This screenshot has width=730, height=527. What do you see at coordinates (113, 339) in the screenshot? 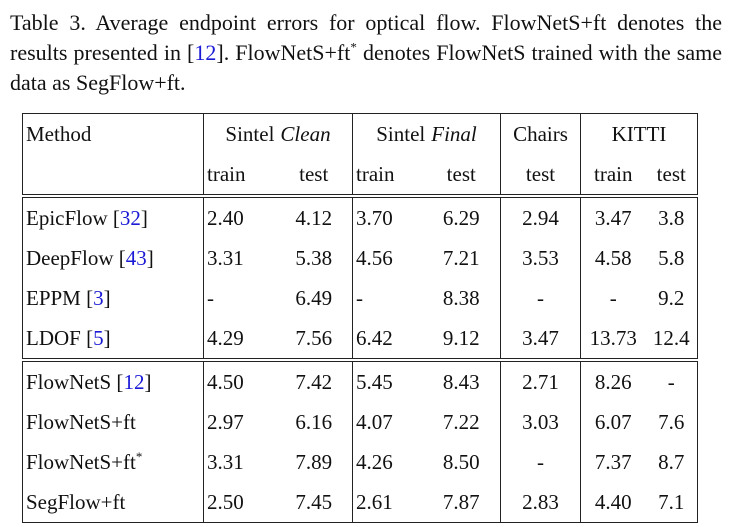
I see `method-cell: LDOF [5]` at bounding box center [113, 339].